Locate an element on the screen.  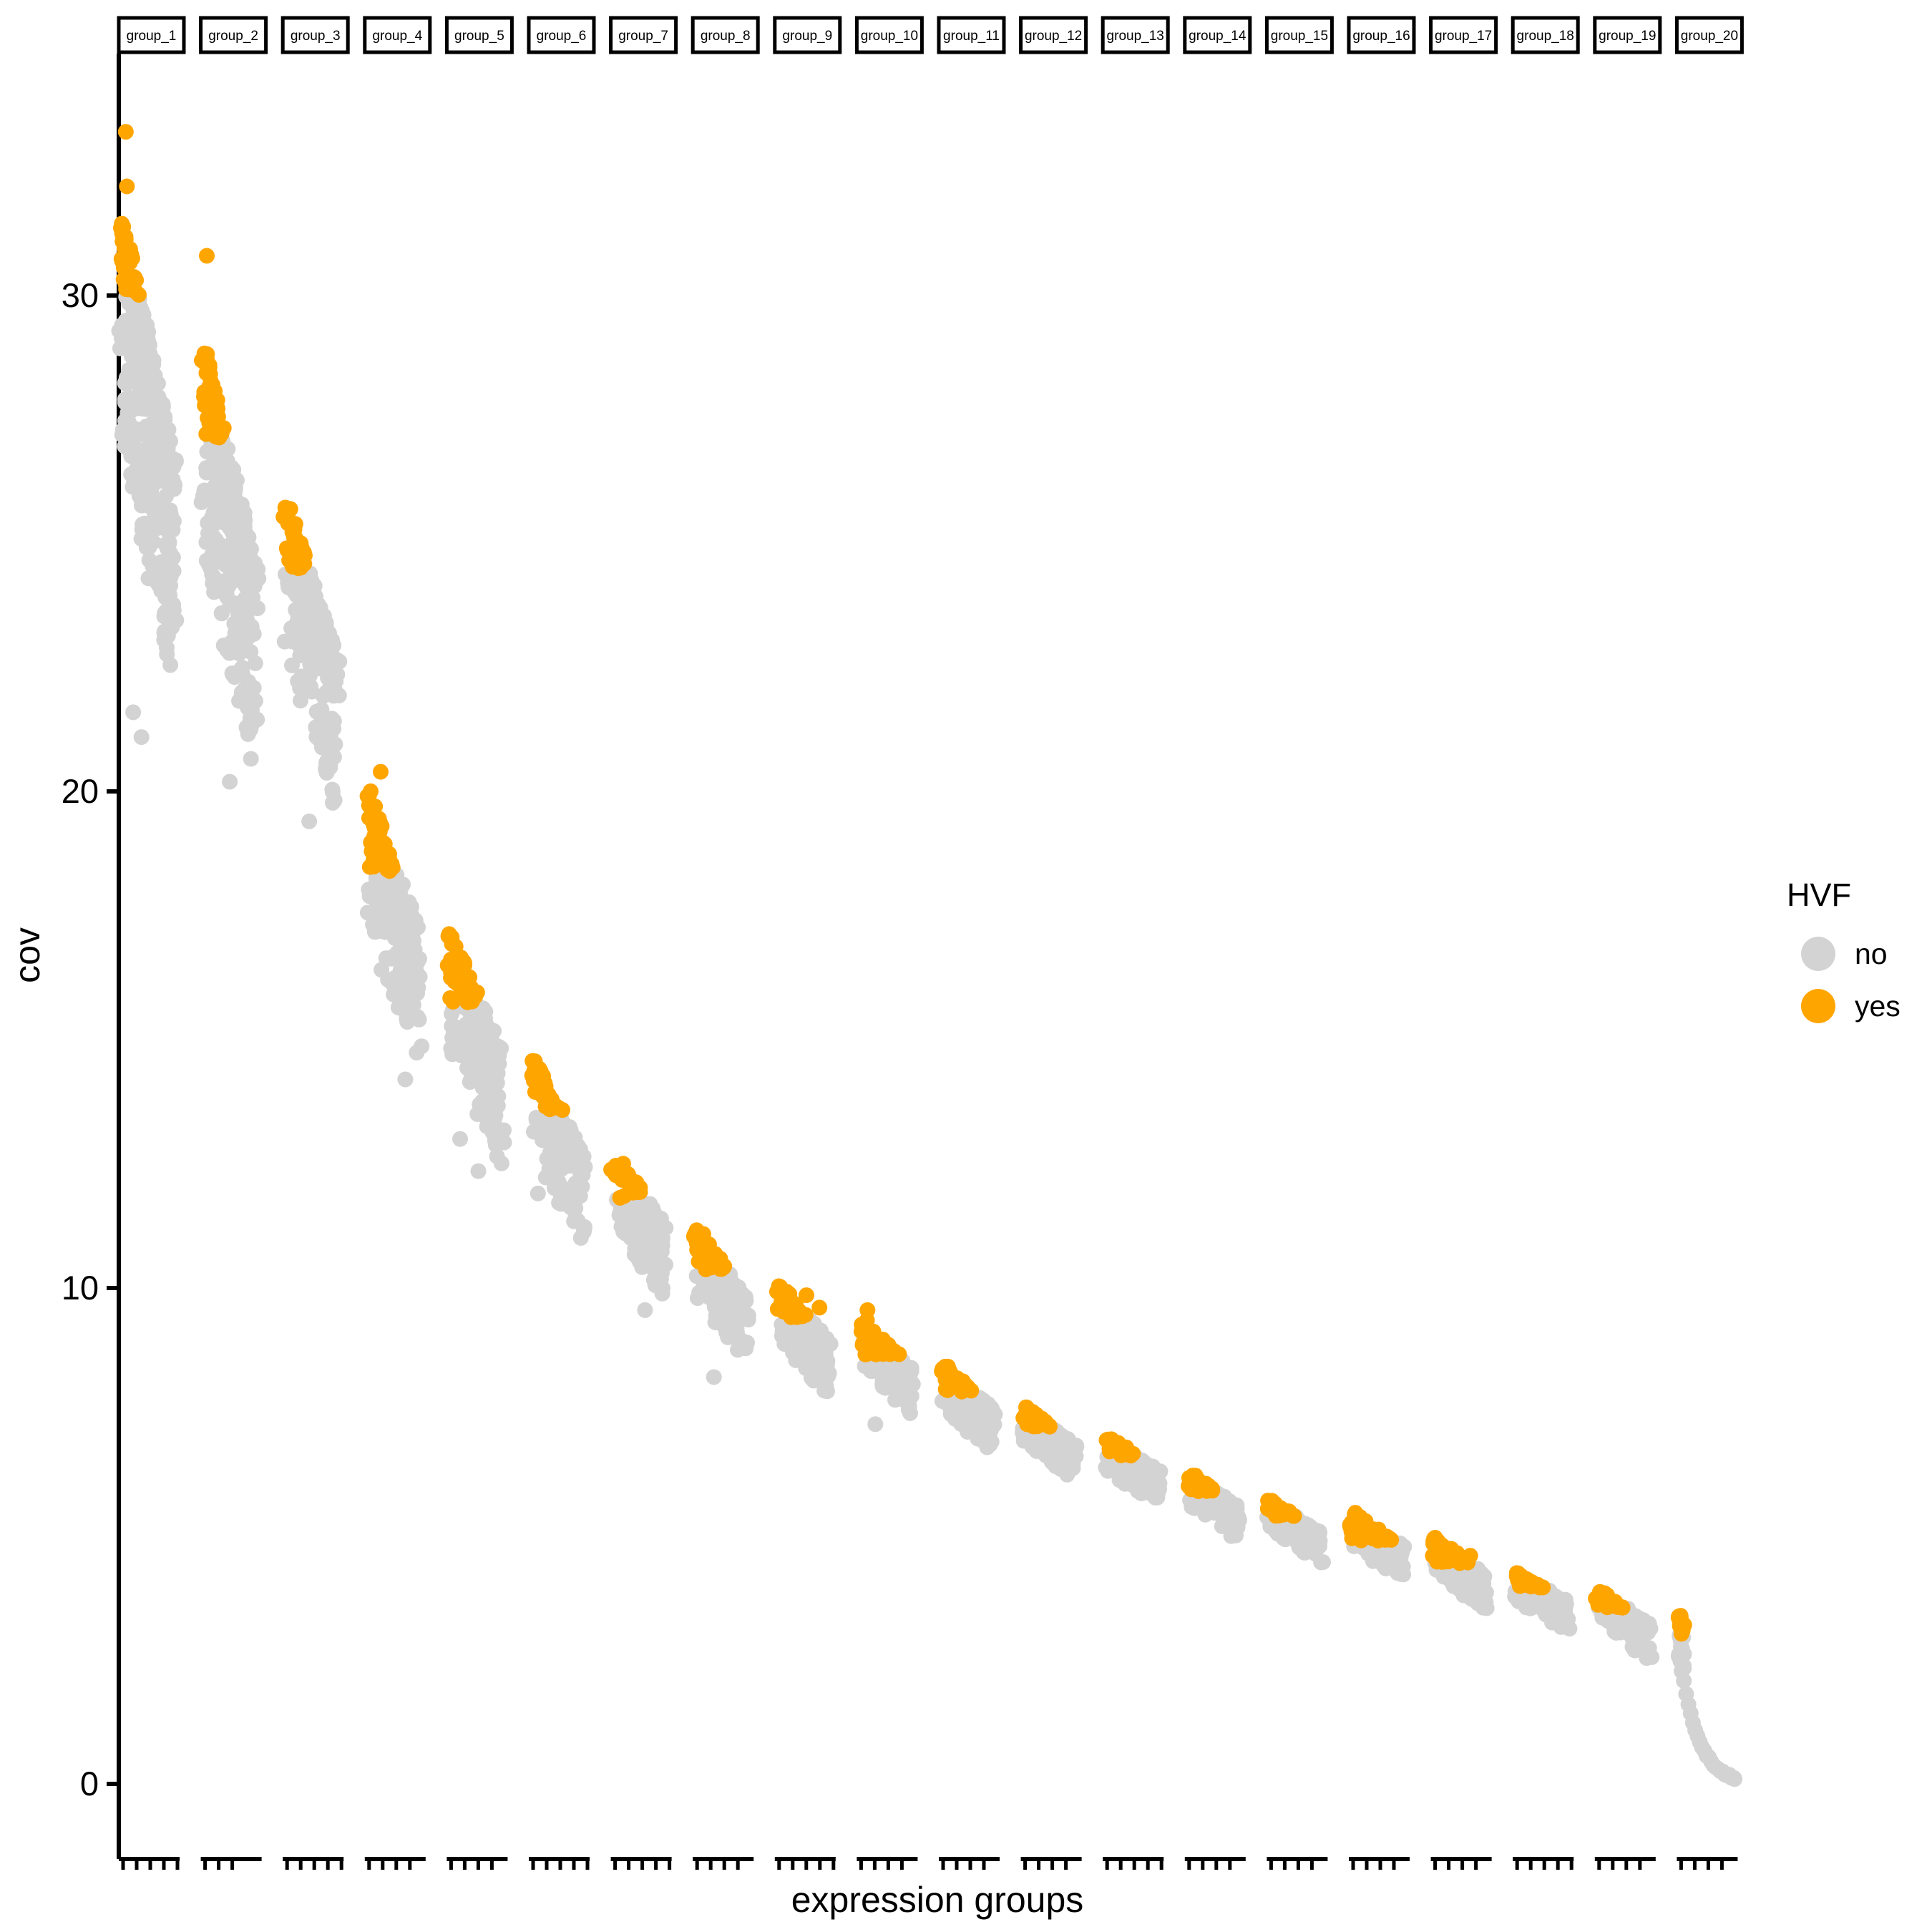
facet-strip-label: group_5 is located at coordinates (479, 36).